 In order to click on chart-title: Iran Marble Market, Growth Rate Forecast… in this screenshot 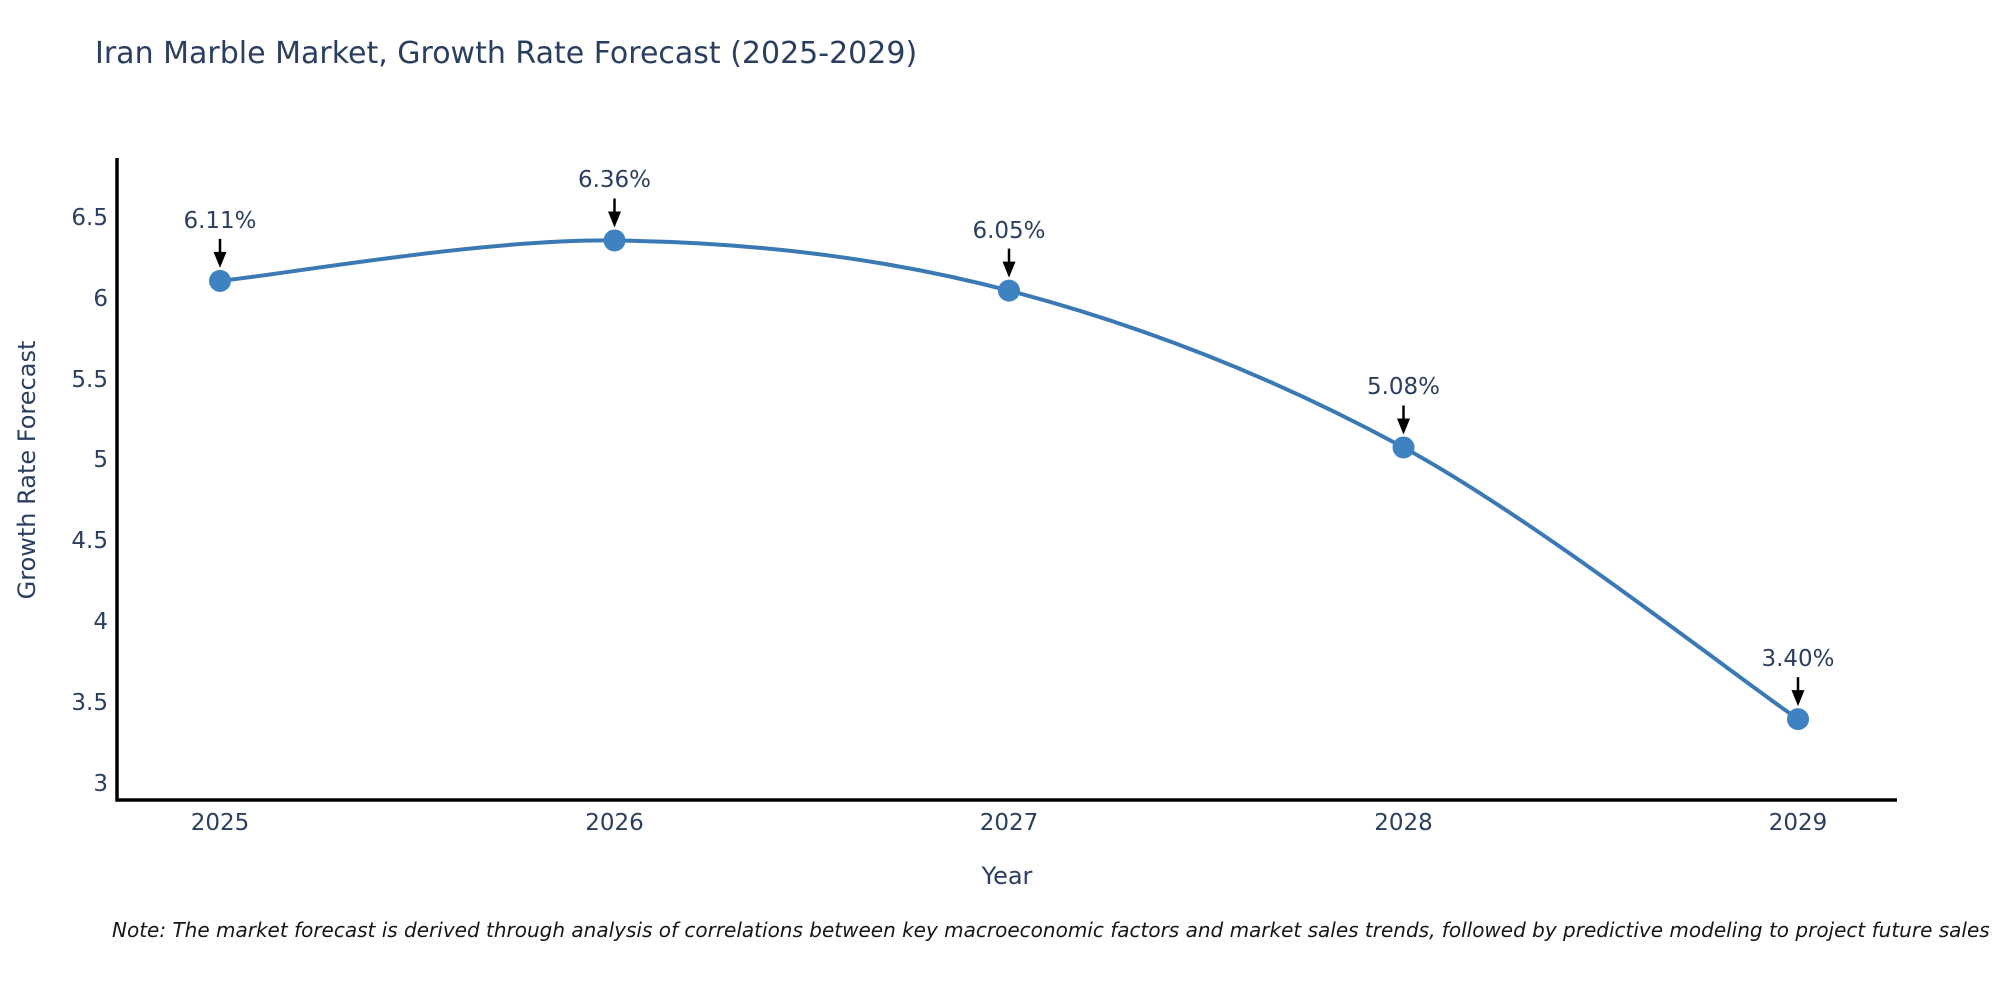, I will do `click(506, 53)`.